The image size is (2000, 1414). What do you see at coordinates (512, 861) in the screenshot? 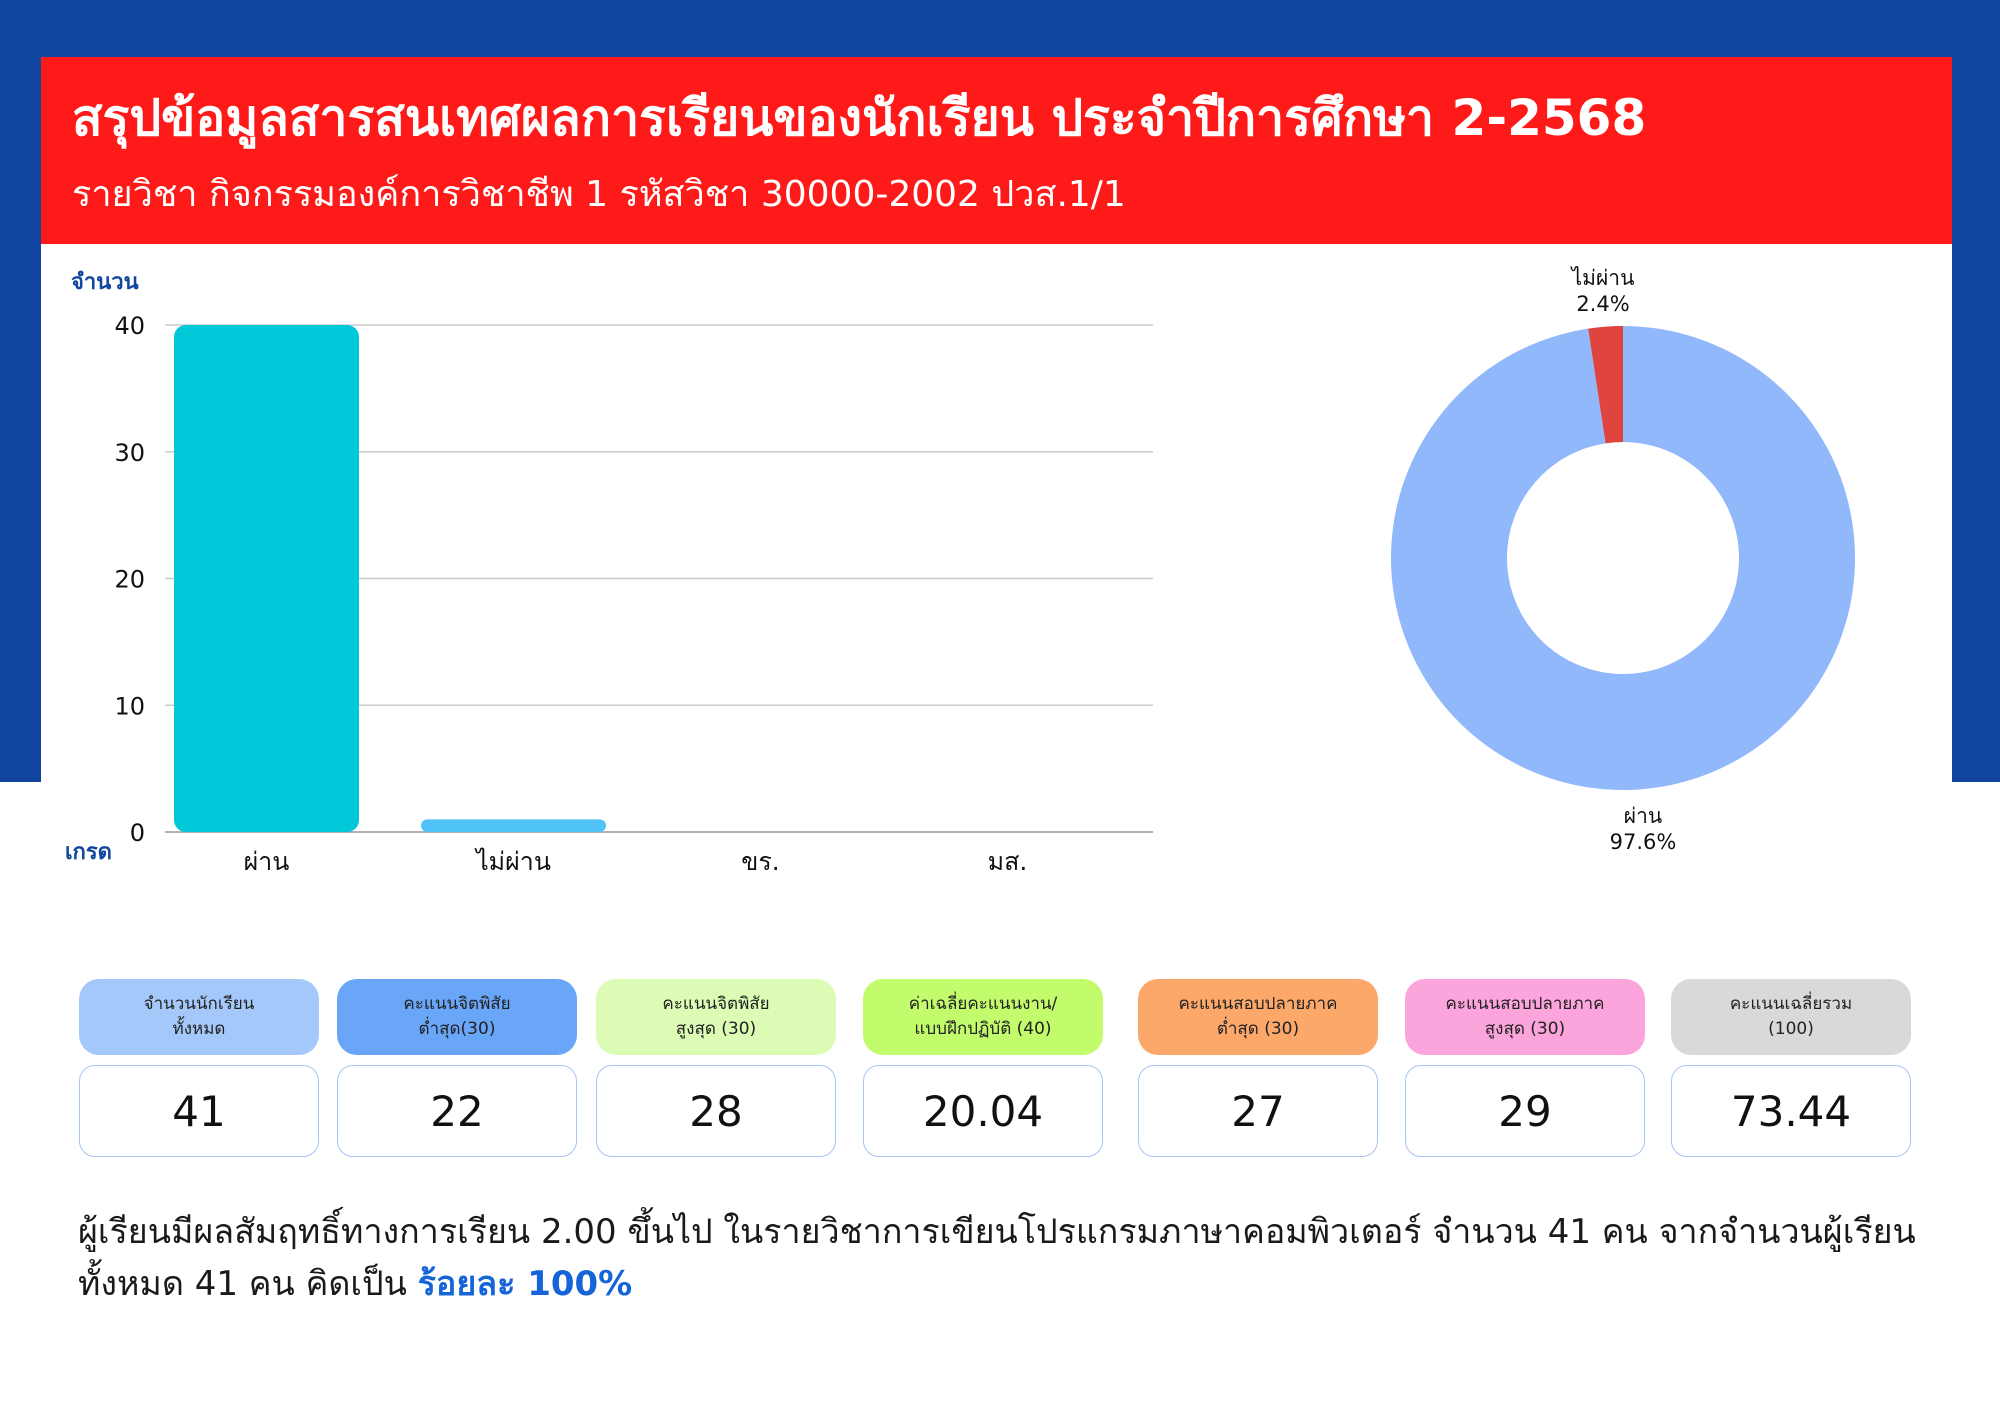
I see `x-tick-label: ไม่ผ่าน` at bounding box center [512, 861].